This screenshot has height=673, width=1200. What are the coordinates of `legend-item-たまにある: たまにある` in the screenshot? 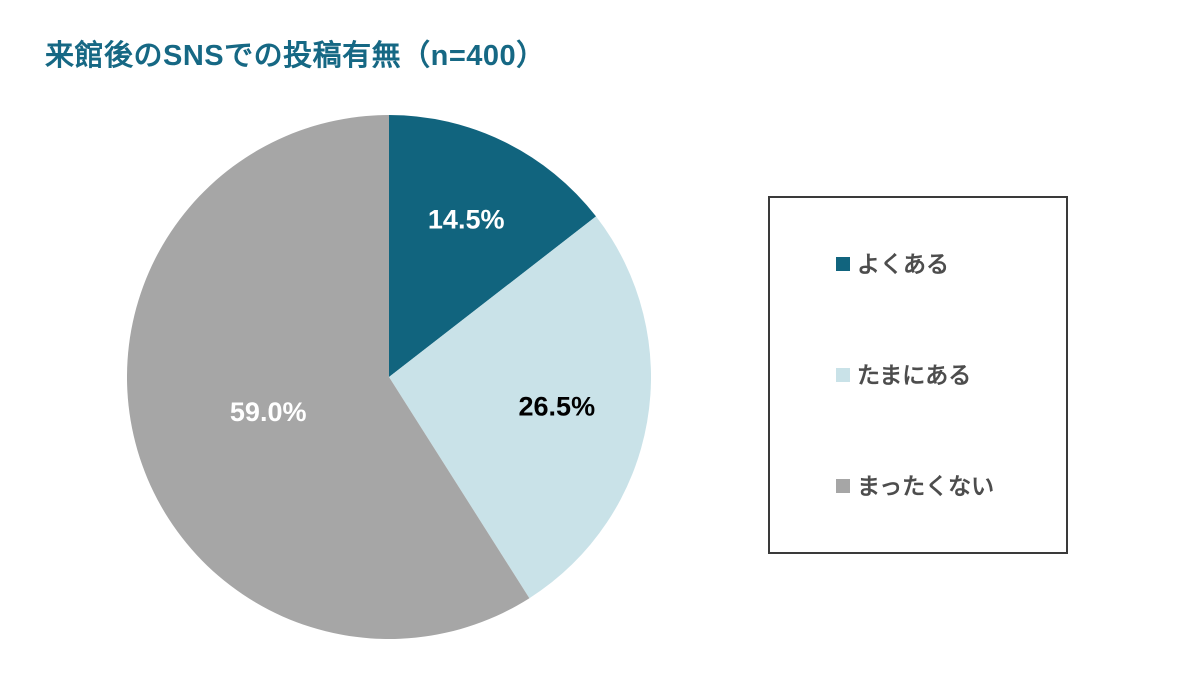 It's located at (904, 374).